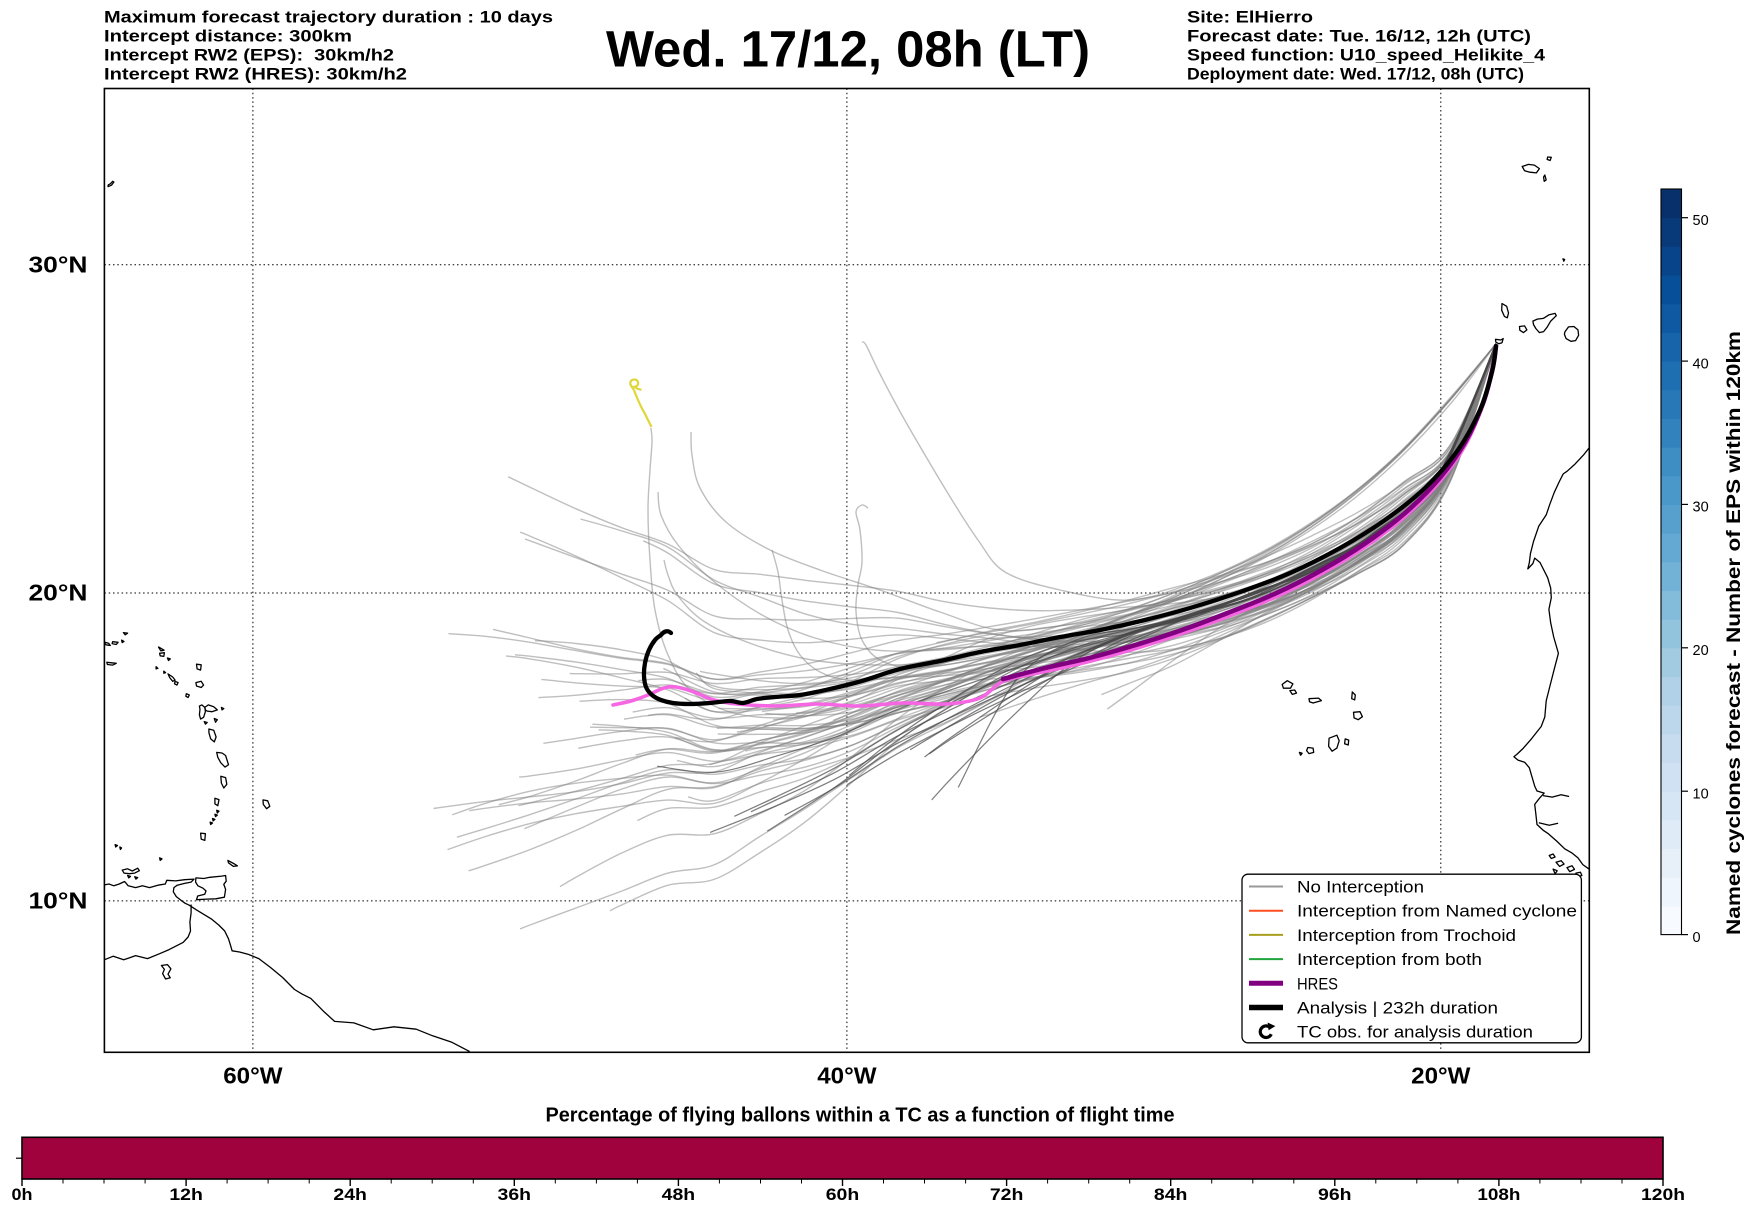 The width and height of the screenshot is (1748, 1213). Describe the element at coordinates (255, 75) in the screenshot. I see `svg-text: Intercept RW2 (HRES): 30km/h2` at that location.